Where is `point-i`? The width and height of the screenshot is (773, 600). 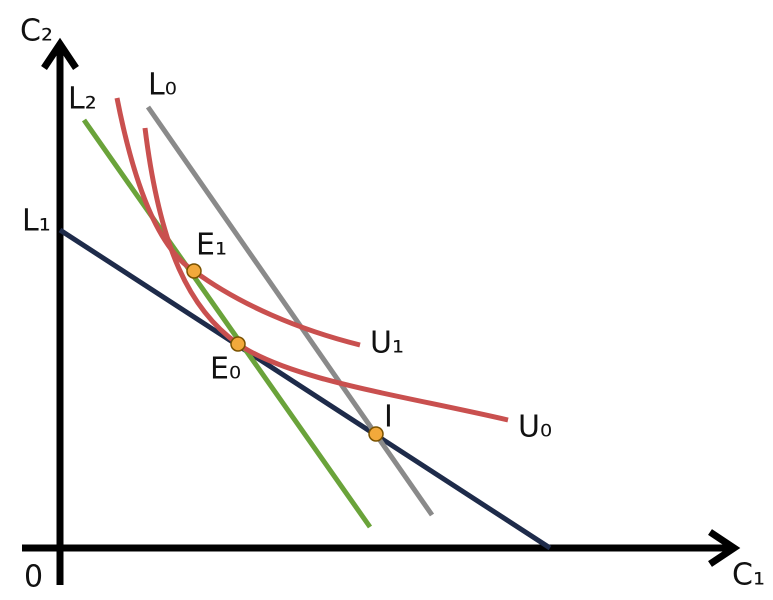
point-i is located at coordinates (376, 434).